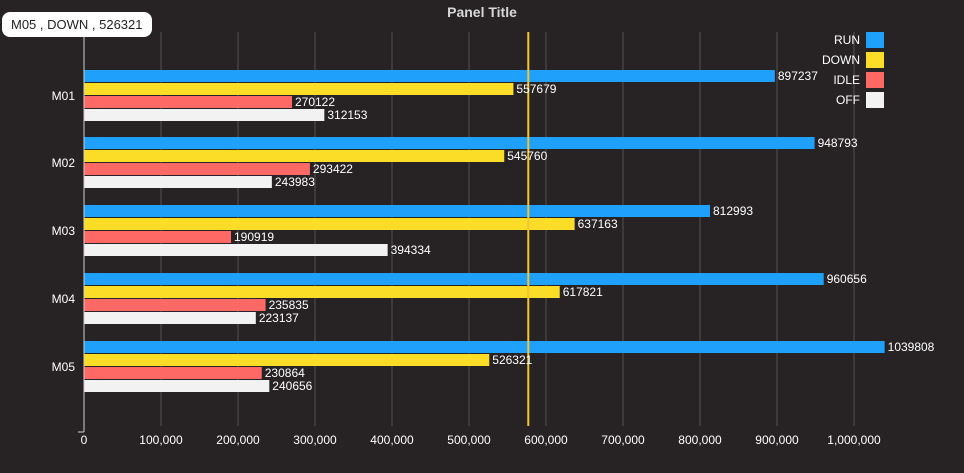 This screenshot has width=964, height=473. Describe the element at coordinates (64, 299) in the screenshot. I see `category-label-m04: M04` at that location.